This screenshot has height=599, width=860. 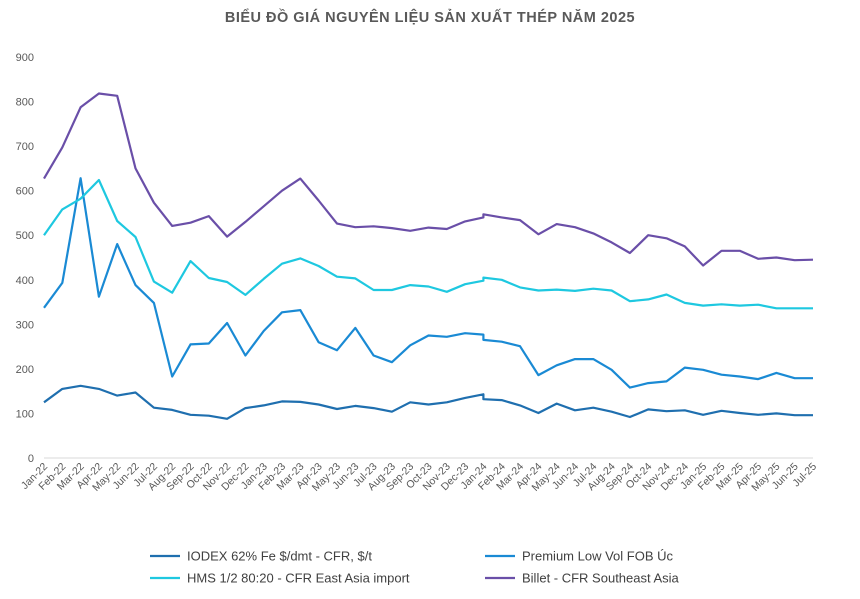 I want to click on y-tick-label: 400, so click(x=25, y=281).